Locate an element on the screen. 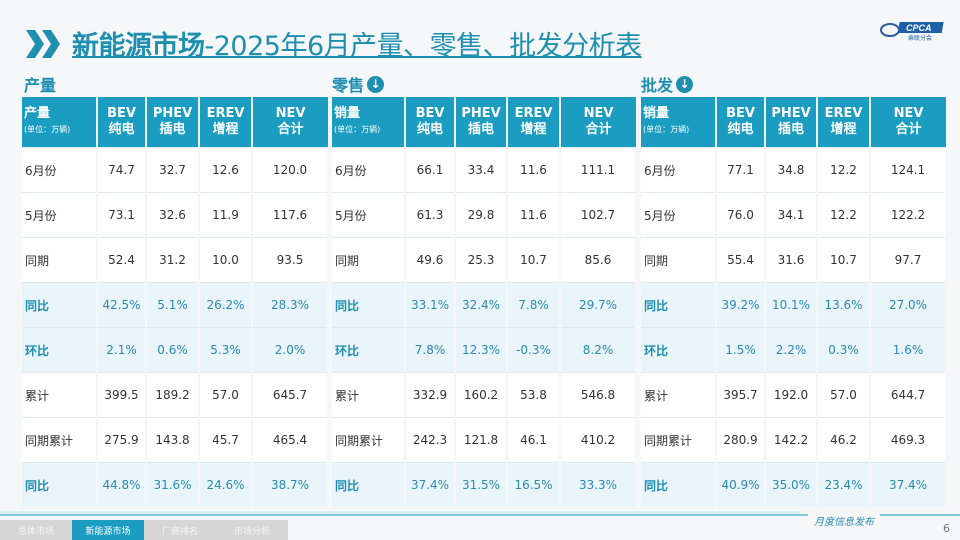 The width and height of the screenshot is (960, 540). cell: 124.1 is located at coordinates (908, 170).